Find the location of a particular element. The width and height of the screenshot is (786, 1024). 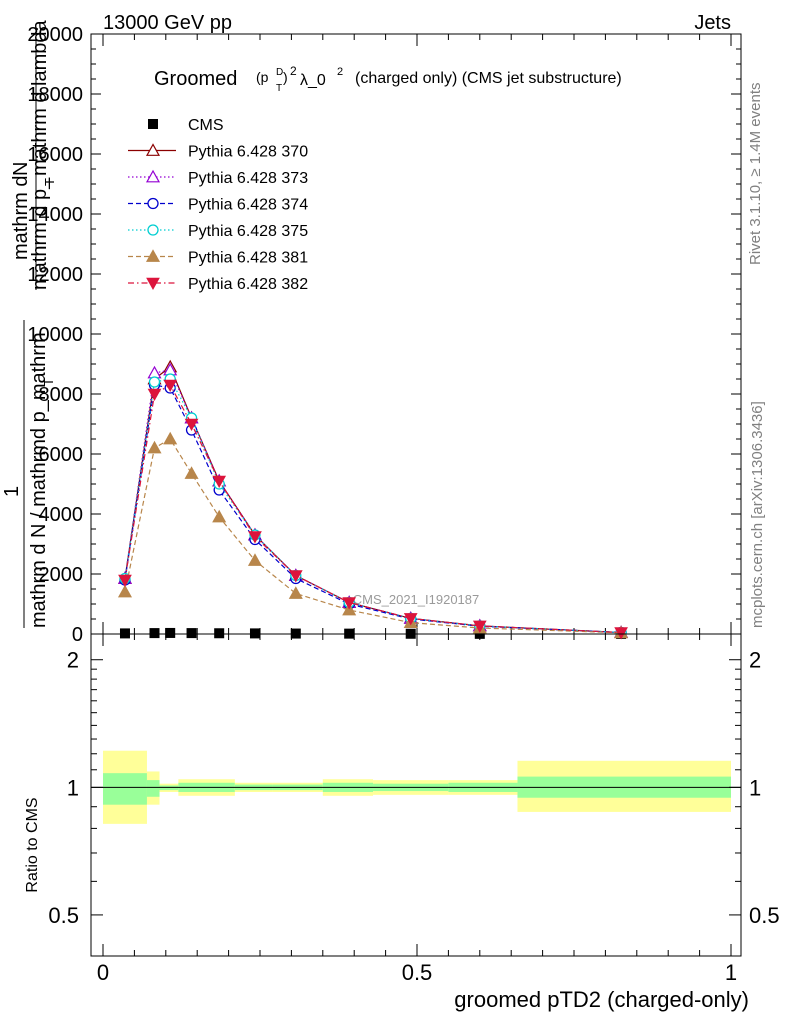

main-ytick-label: 14000 is located at coordinates (55, 215).